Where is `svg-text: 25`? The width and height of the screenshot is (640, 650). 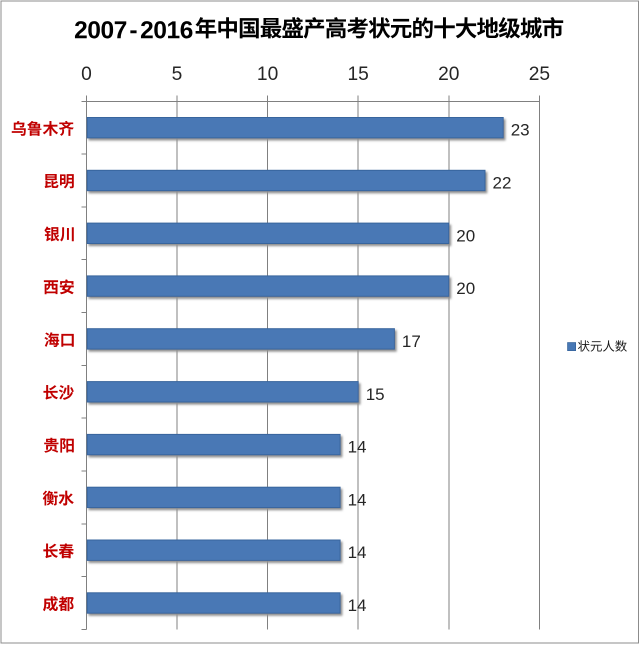 svg-text: 25 is located at coordinates (539, 74).